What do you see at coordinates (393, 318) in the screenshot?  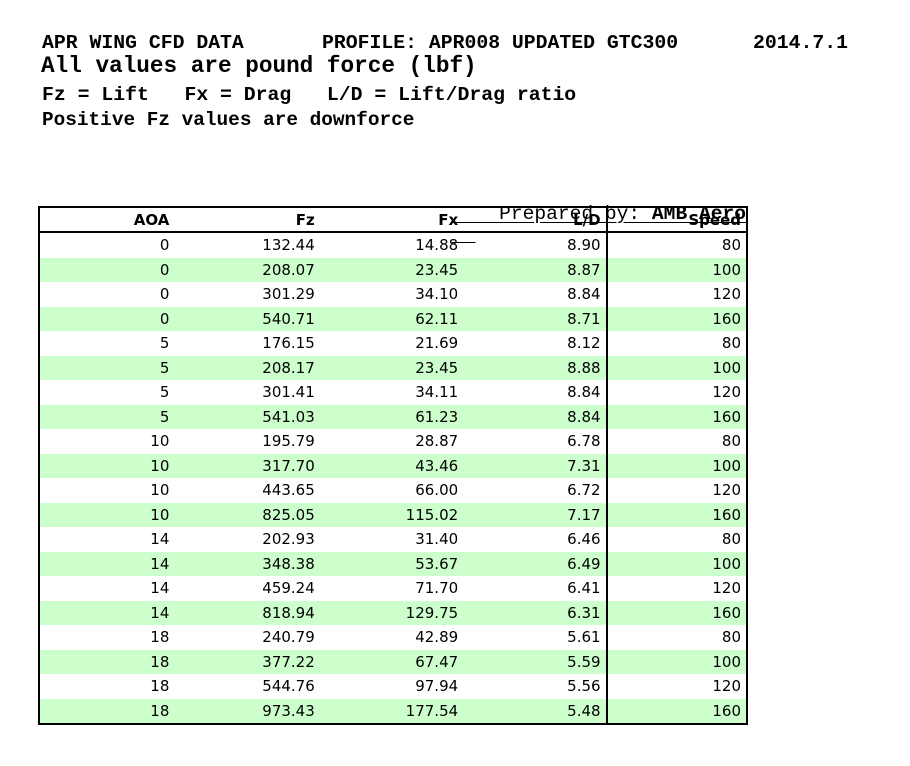 I see `table-row: 0 540.71 62.11 8.71 160` at bounding box center [393, 318].